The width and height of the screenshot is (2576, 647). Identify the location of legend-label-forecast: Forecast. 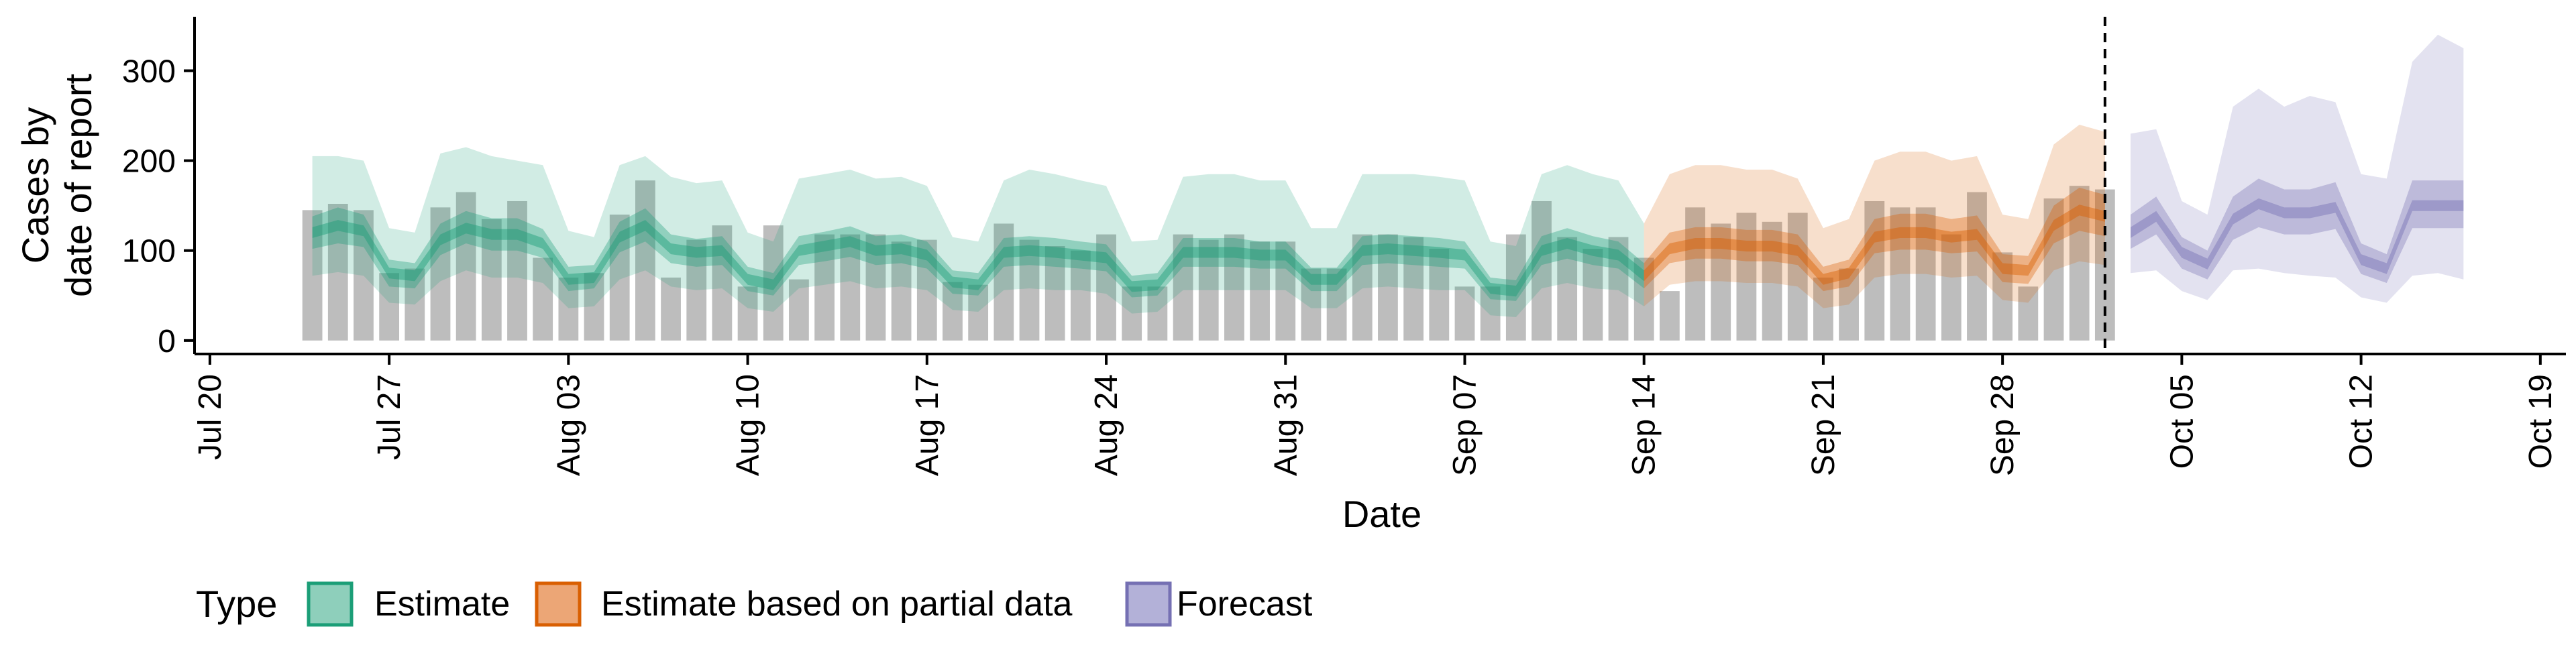
(1245, 604).